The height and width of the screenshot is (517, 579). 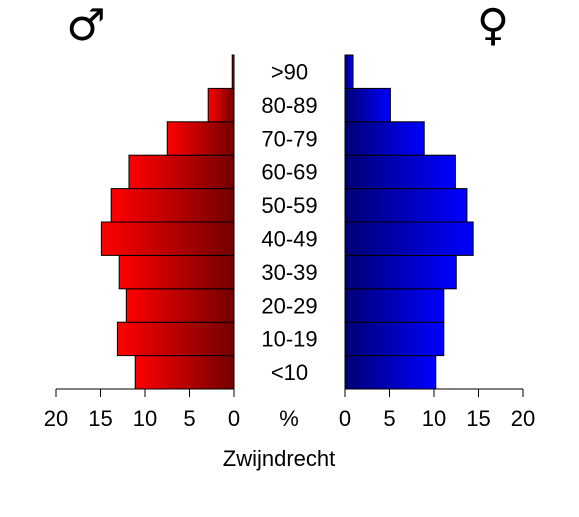 What do you see at coordinates (289, 105) in the screenshot?
I see `category-label: 80-89` at bounding box center [289, 105].